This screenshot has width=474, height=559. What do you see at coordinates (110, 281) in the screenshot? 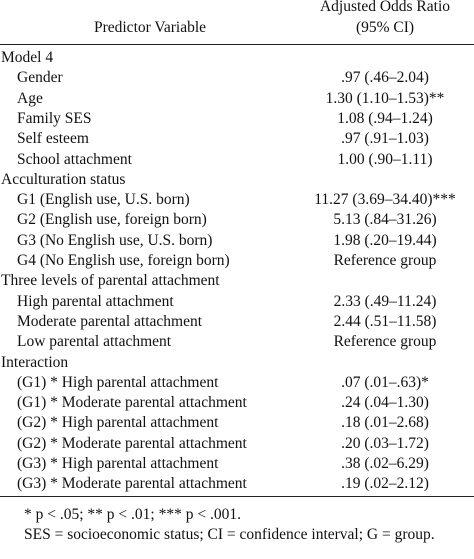
I see `section-title: Three levels of parental attachment` at bounding box center [110, 281].